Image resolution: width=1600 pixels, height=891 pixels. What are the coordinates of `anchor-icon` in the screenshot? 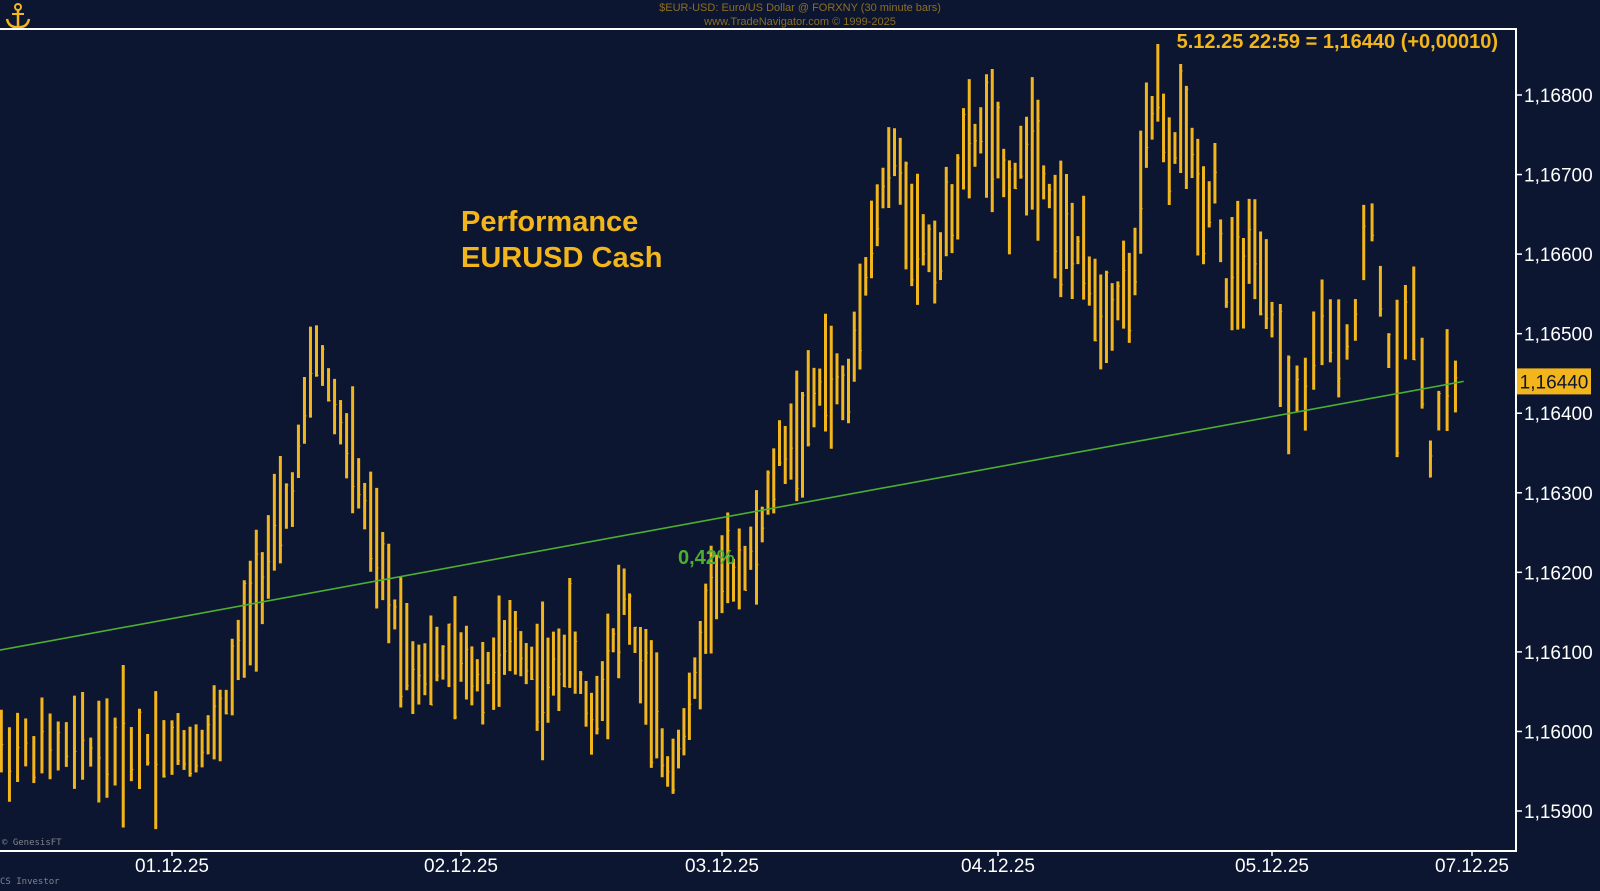 It's located at (18, 16).